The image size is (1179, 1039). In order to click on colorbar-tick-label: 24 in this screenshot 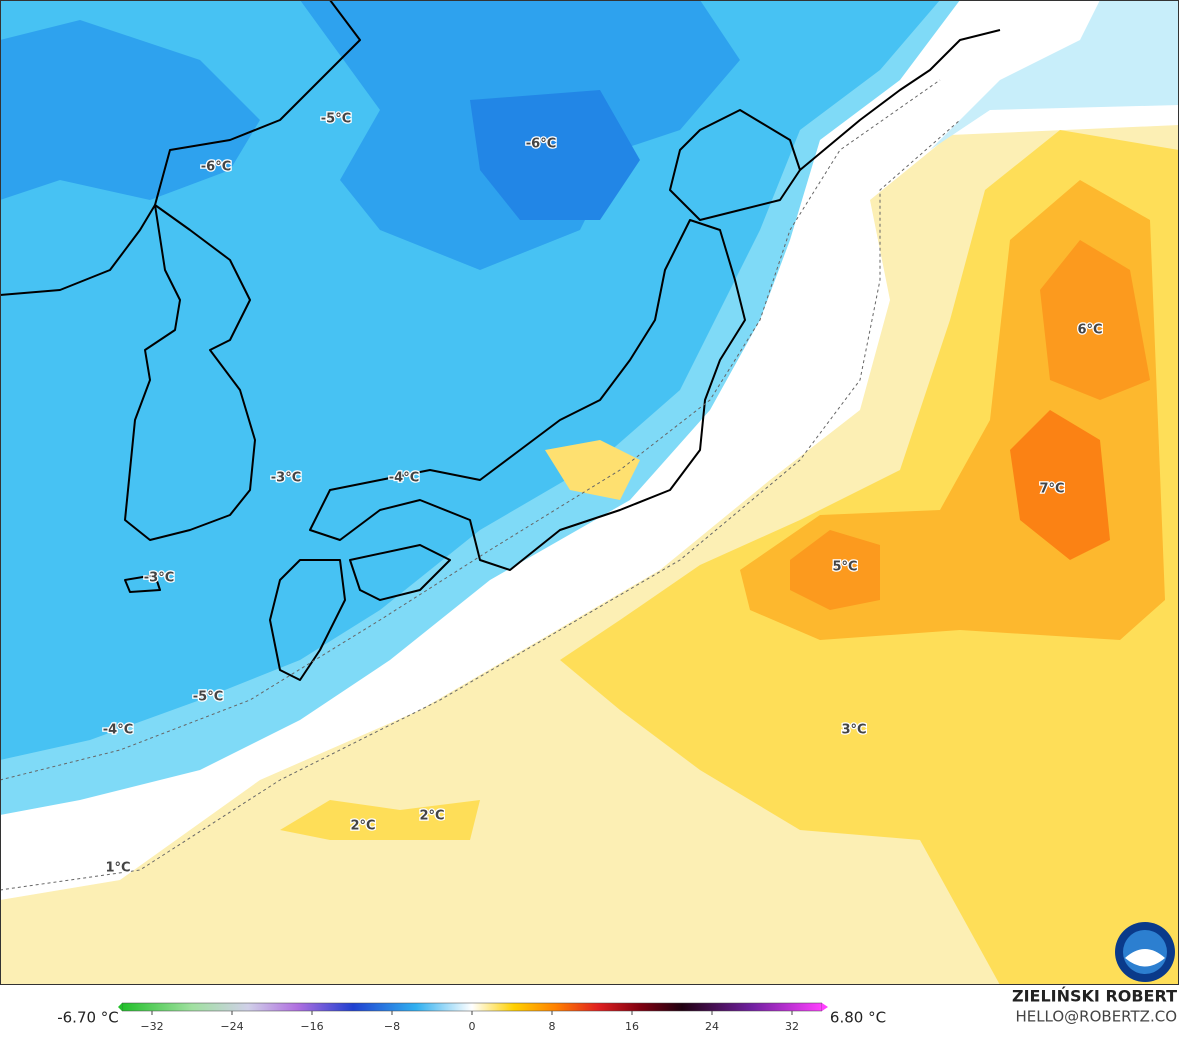, I will do `click(712, 1026)`.